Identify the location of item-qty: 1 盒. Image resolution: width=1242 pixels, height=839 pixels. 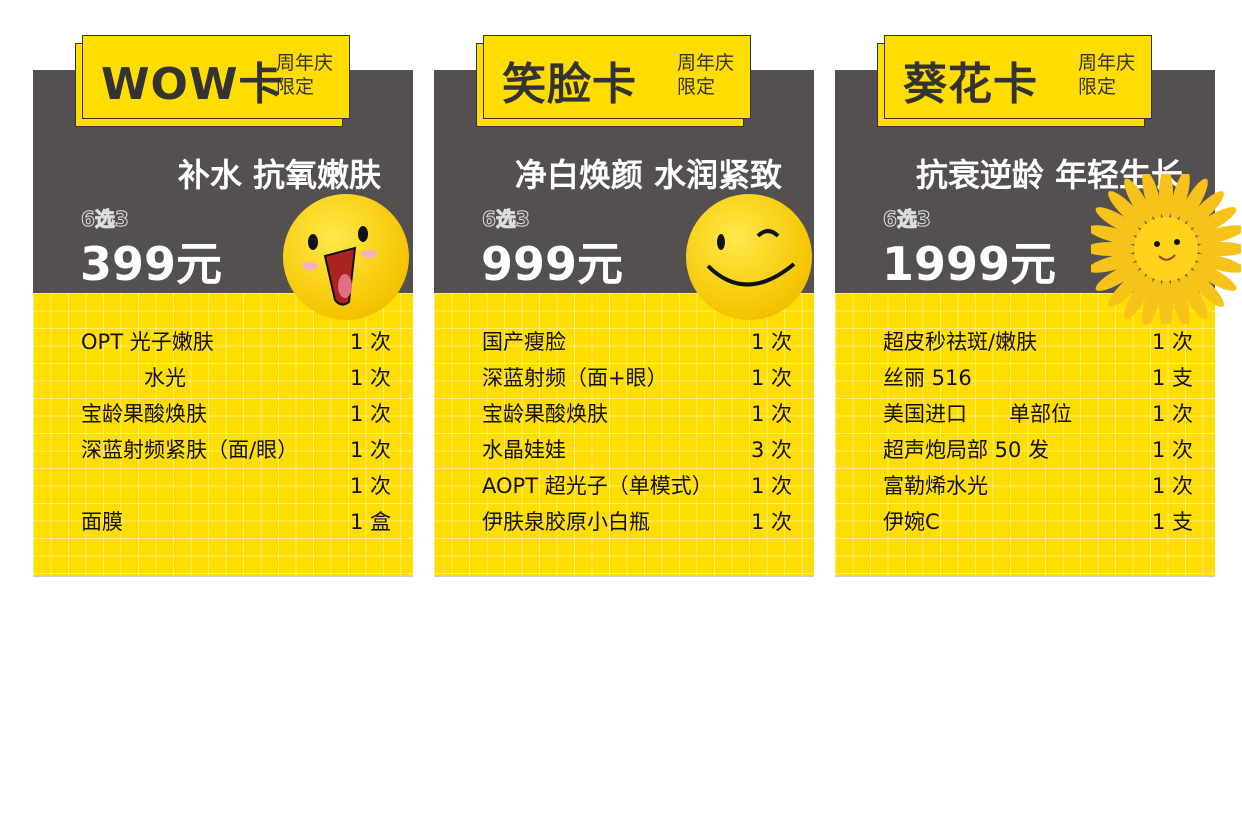
(370, 522).